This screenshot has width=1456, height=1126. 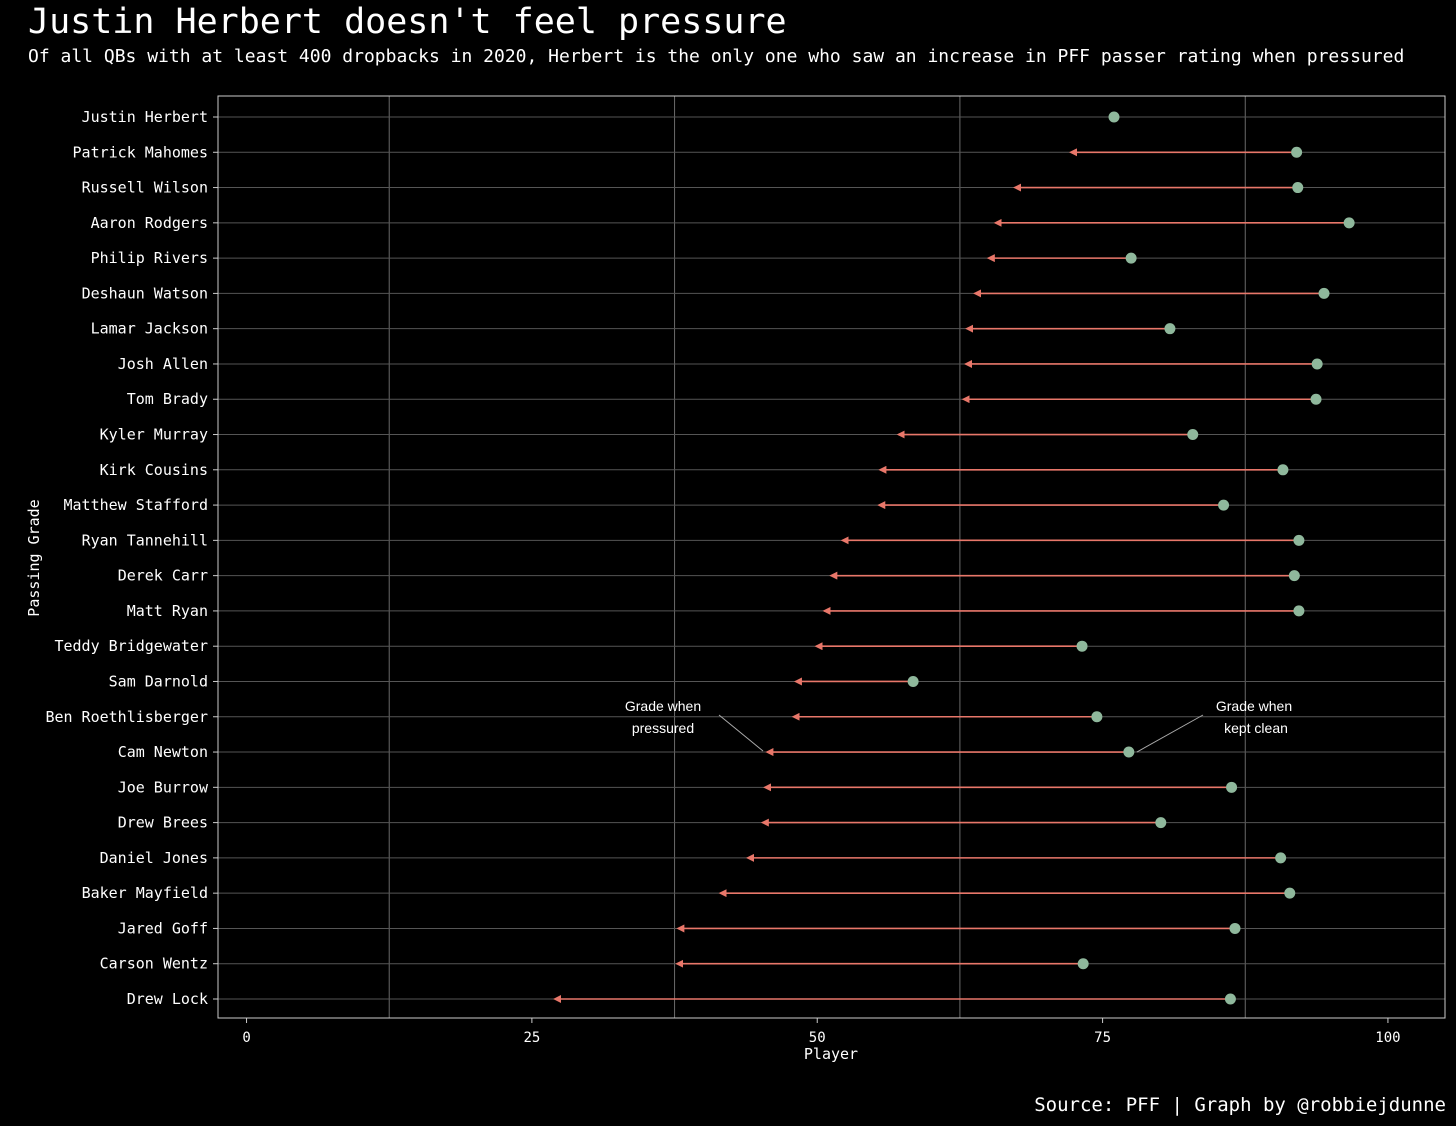 I want to click on y-tick-label: Ben Roethlisberger, so click(x=126, y=717).